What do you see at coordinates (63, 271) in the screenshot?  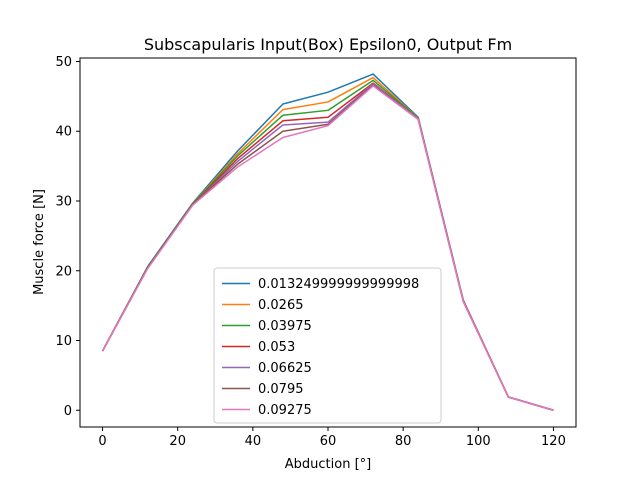 I see `y-tick-label: 20` at bounding box center [63, 271].